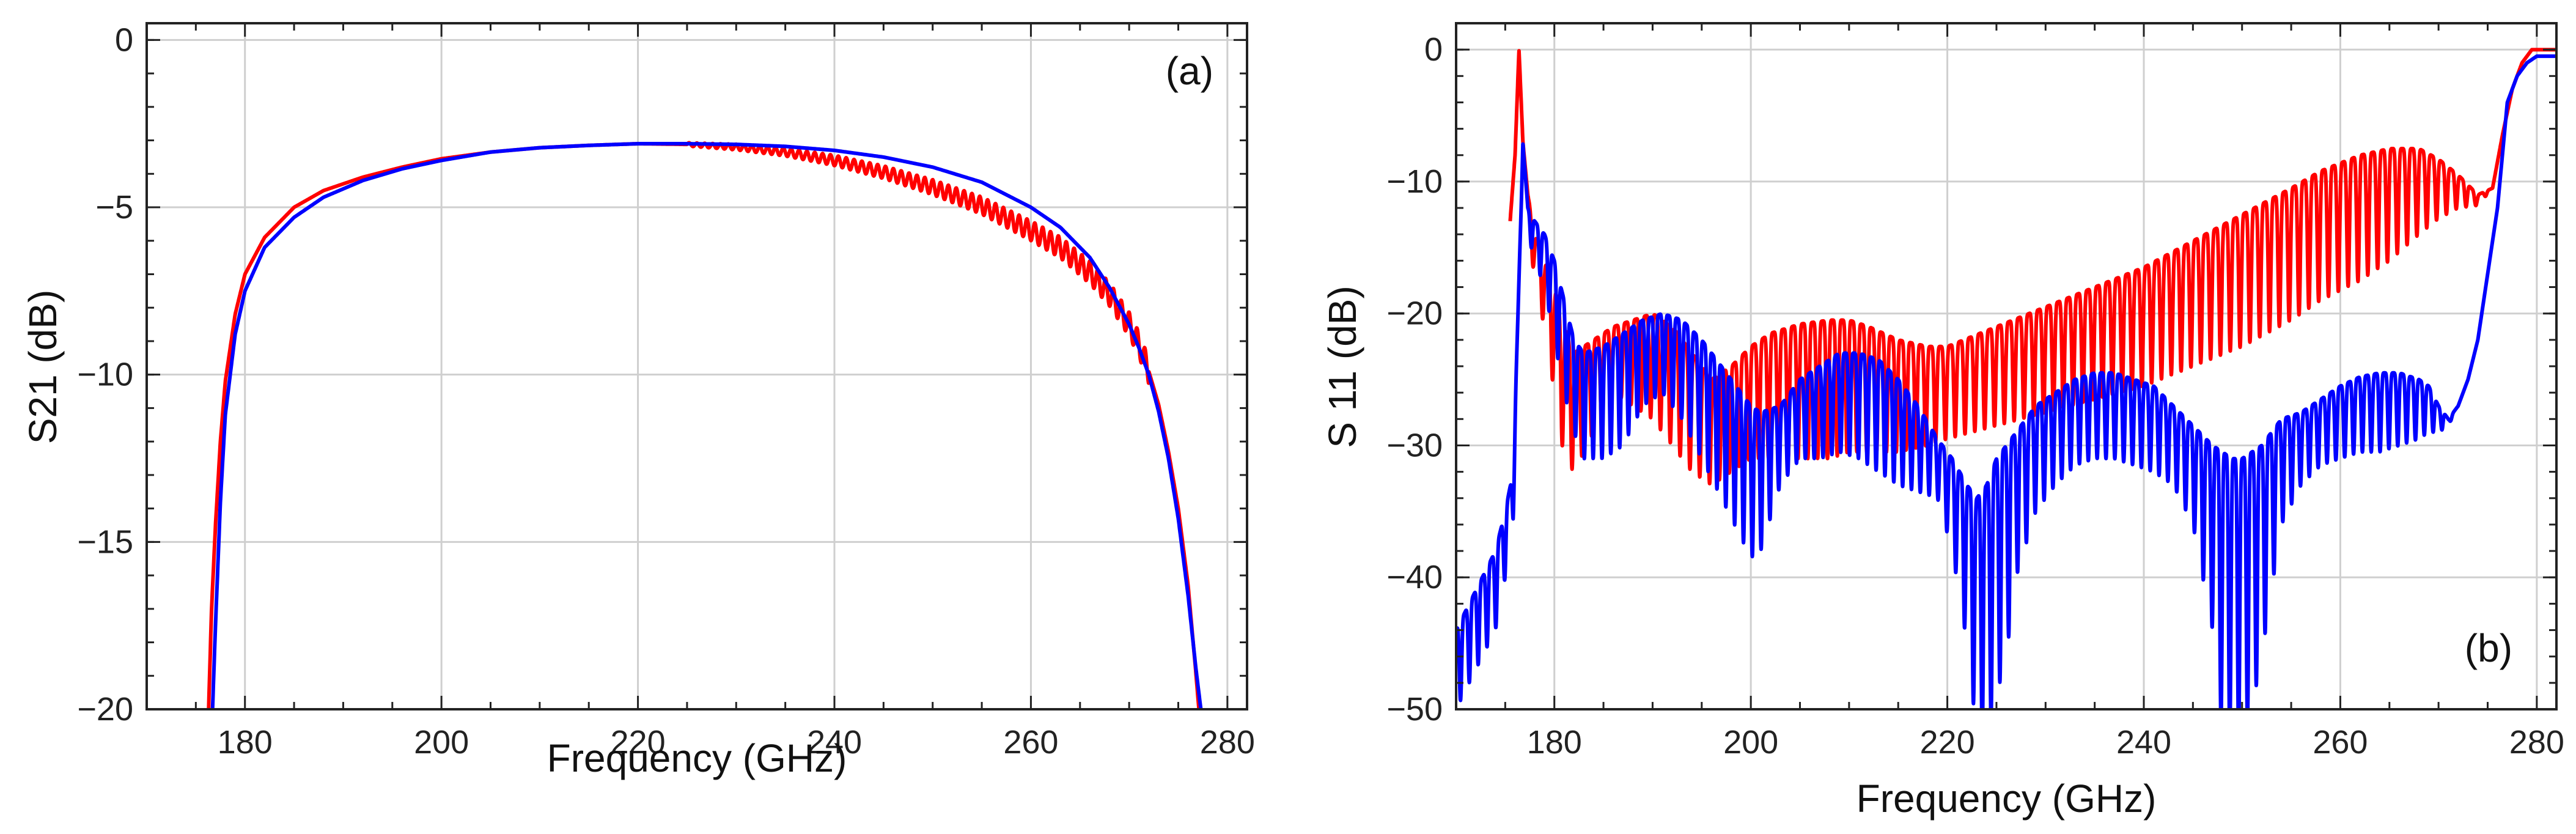 This screenshot has height=834, width=2576. Describe the element at coordinates (1414, 577) in the screenshot. I see `y-tick-label: −40` at that location.